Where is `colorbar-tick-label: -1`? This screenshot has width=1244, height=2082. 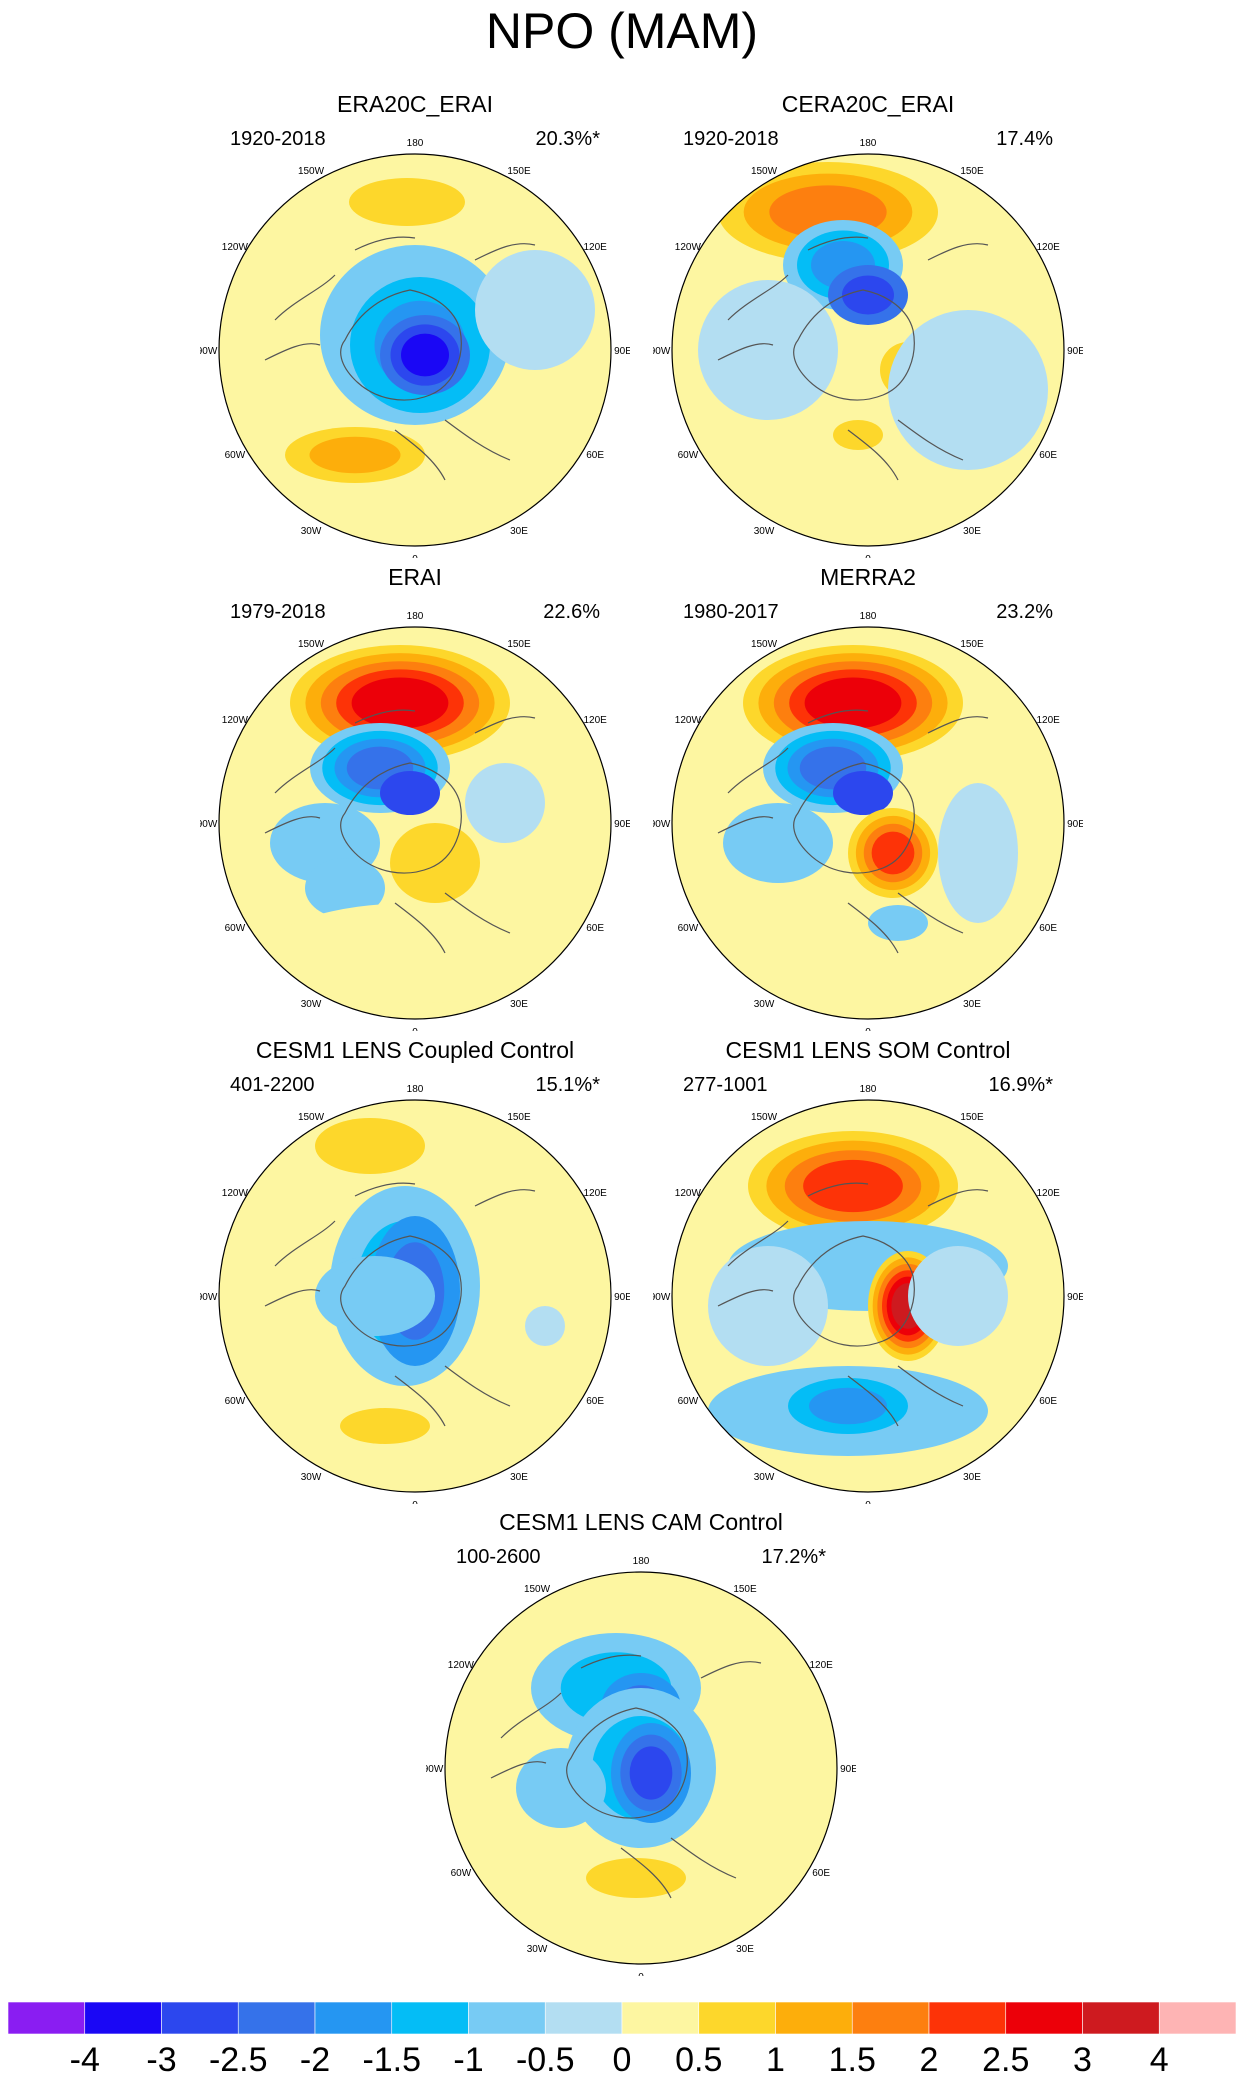 colorbar-tick-label: -1 is located at coordinates (468, 2060).